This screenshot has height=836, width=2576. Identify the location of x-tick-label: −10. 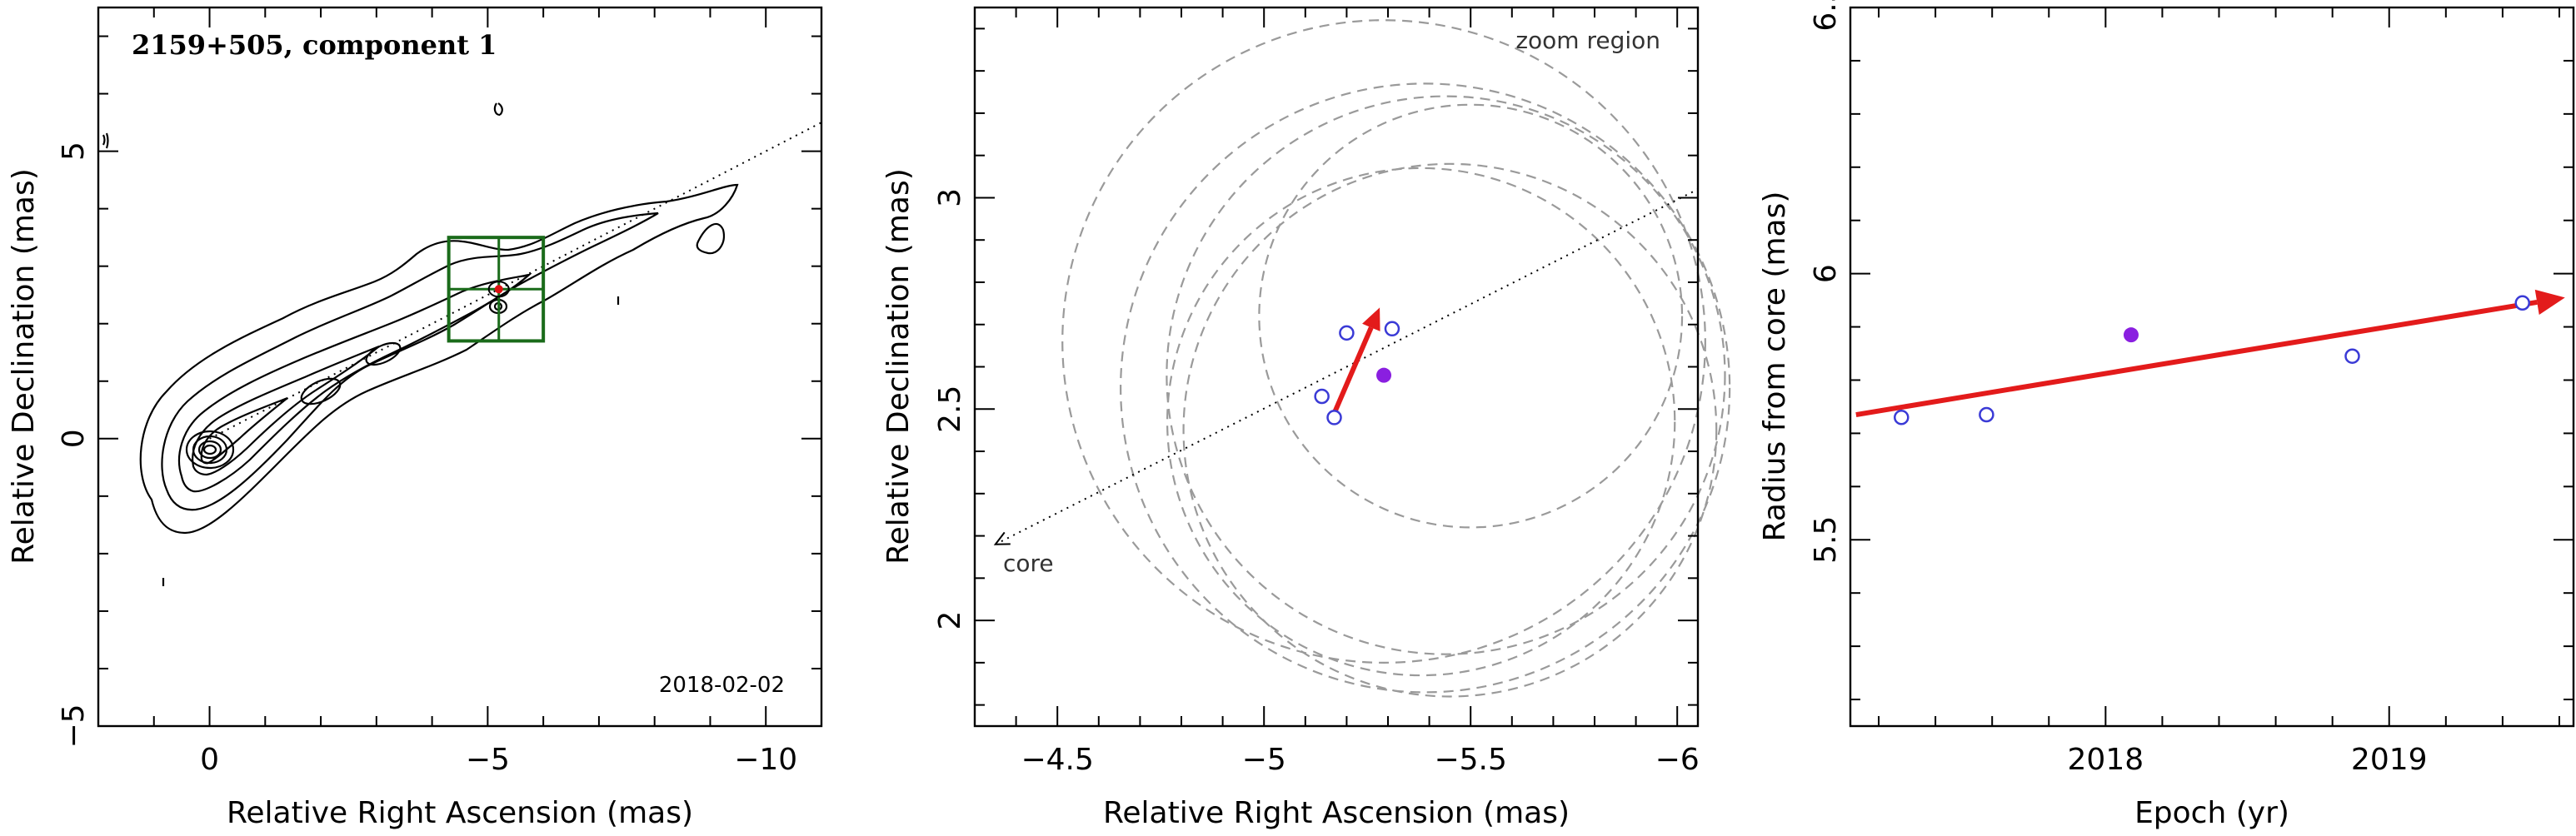
(765, 760).